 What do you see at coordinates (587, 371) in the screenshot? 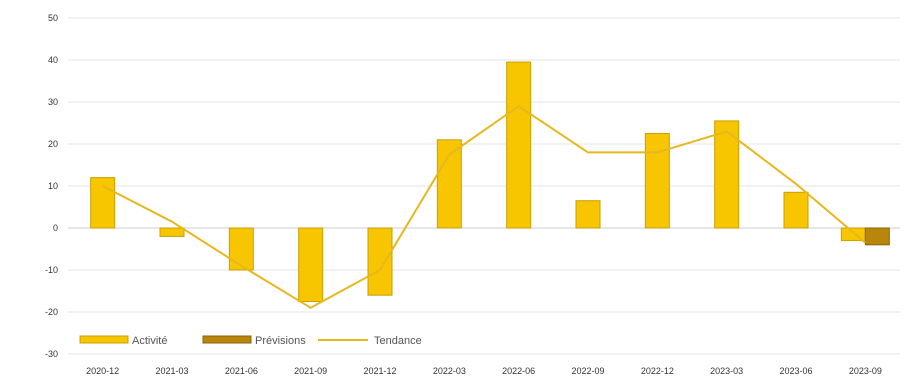
I see `x-tick-label: 2022-09` at bounding box center [587, 371].